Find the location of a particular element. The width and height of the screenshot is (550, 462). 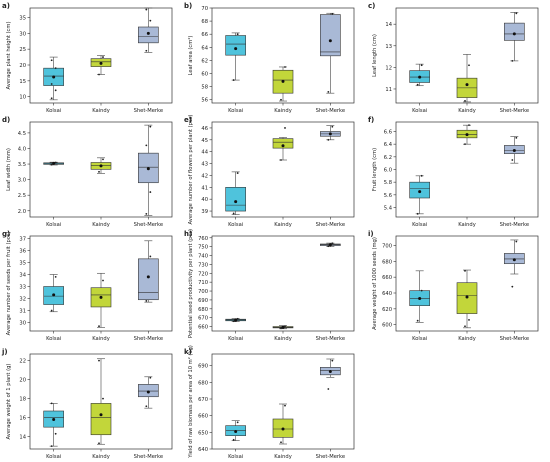

y-tick-label: 5.4 is located at coordinates (388, 209).